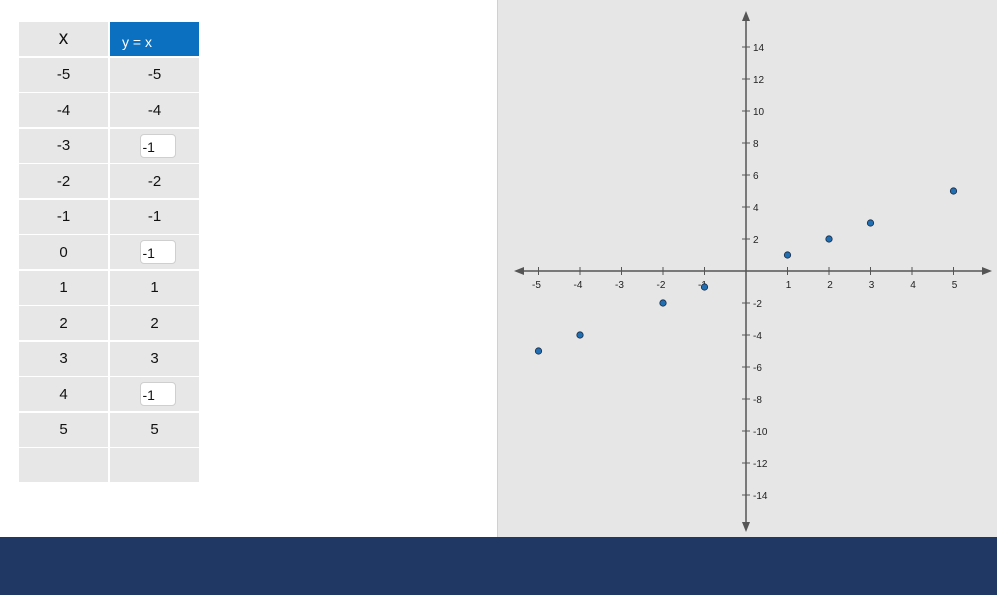  What do you see at coordinates (757, 400) in the screenshot?
I see `y-tick-label: -8` at bounding box center [757, 400].